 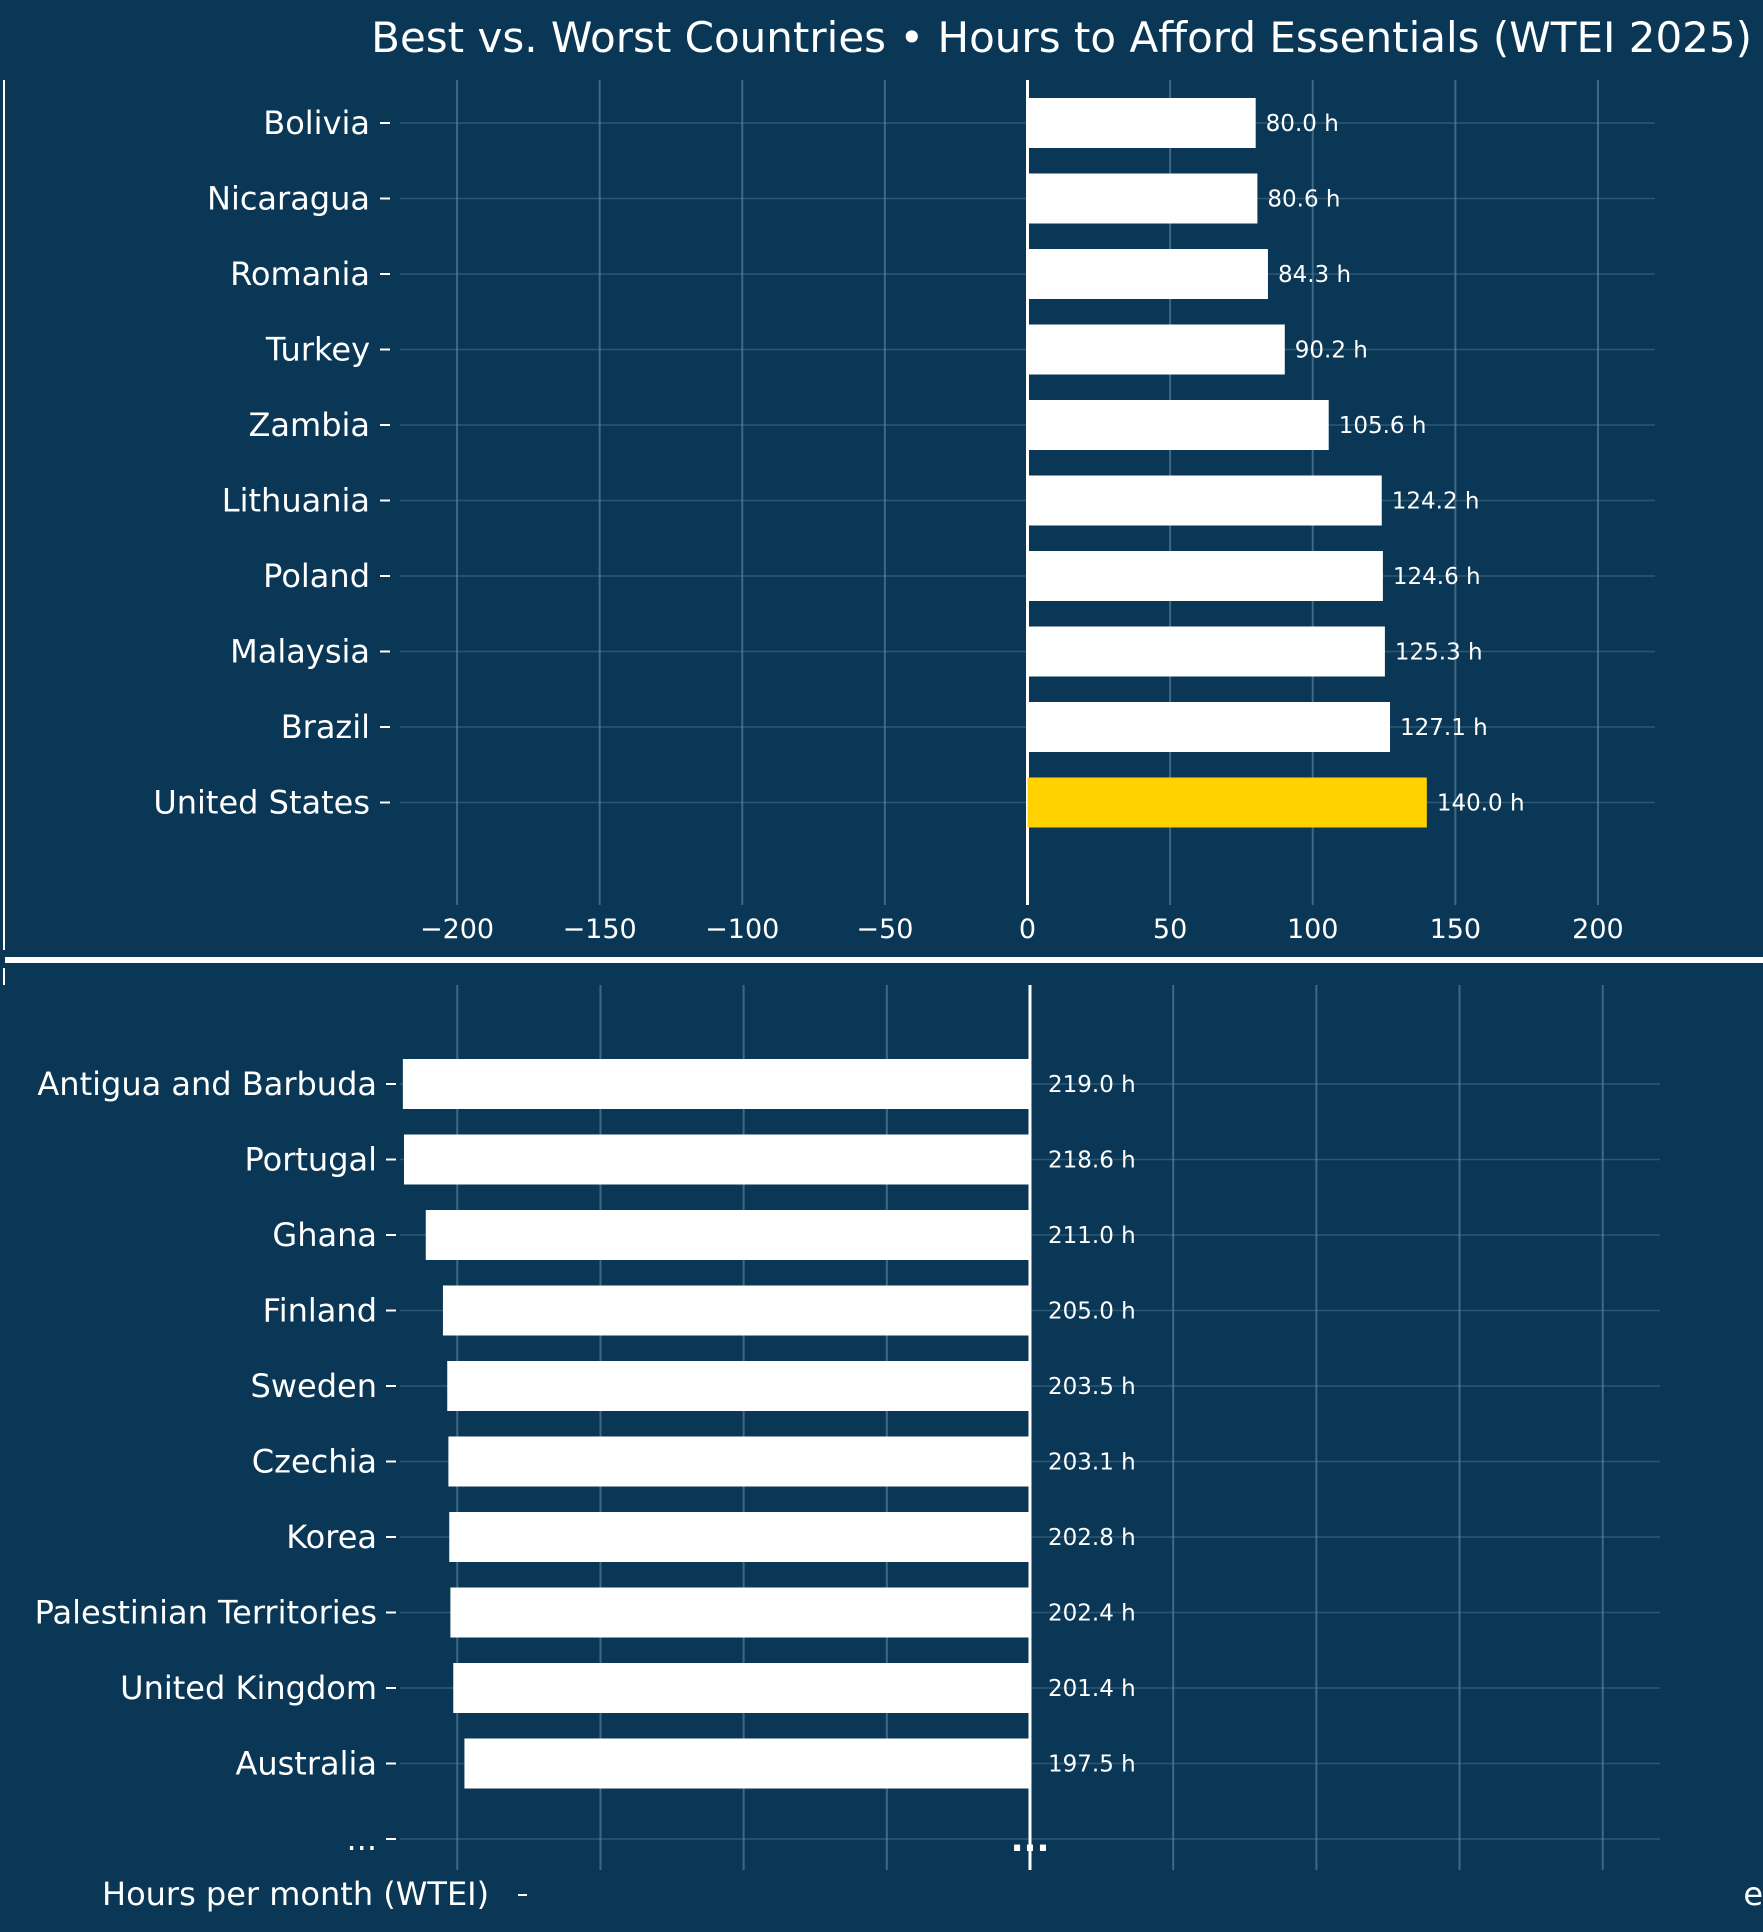 I want to click on bottom-category-label: Portugal, so click(x=310, y=1160).